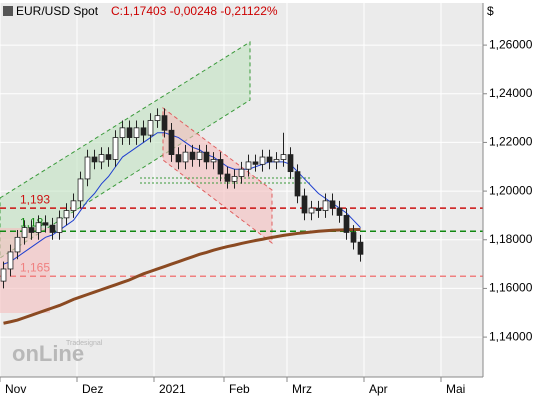 The image size is (550, 400). I want to click on x-tick-label: Mai, so click(455, 389).